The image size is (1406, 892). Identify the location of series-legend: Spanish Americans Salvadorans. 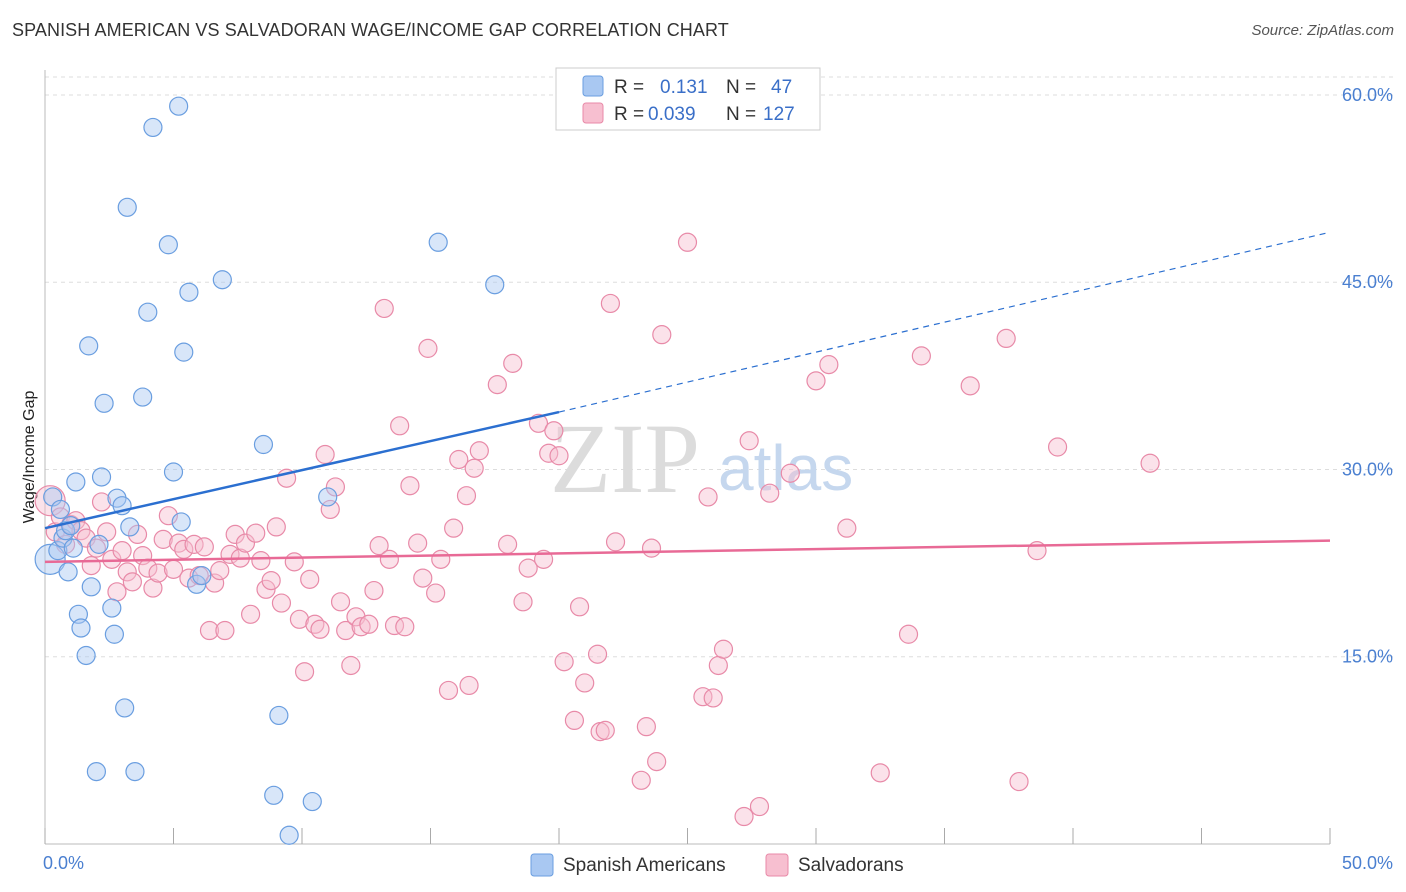
(717, 865).